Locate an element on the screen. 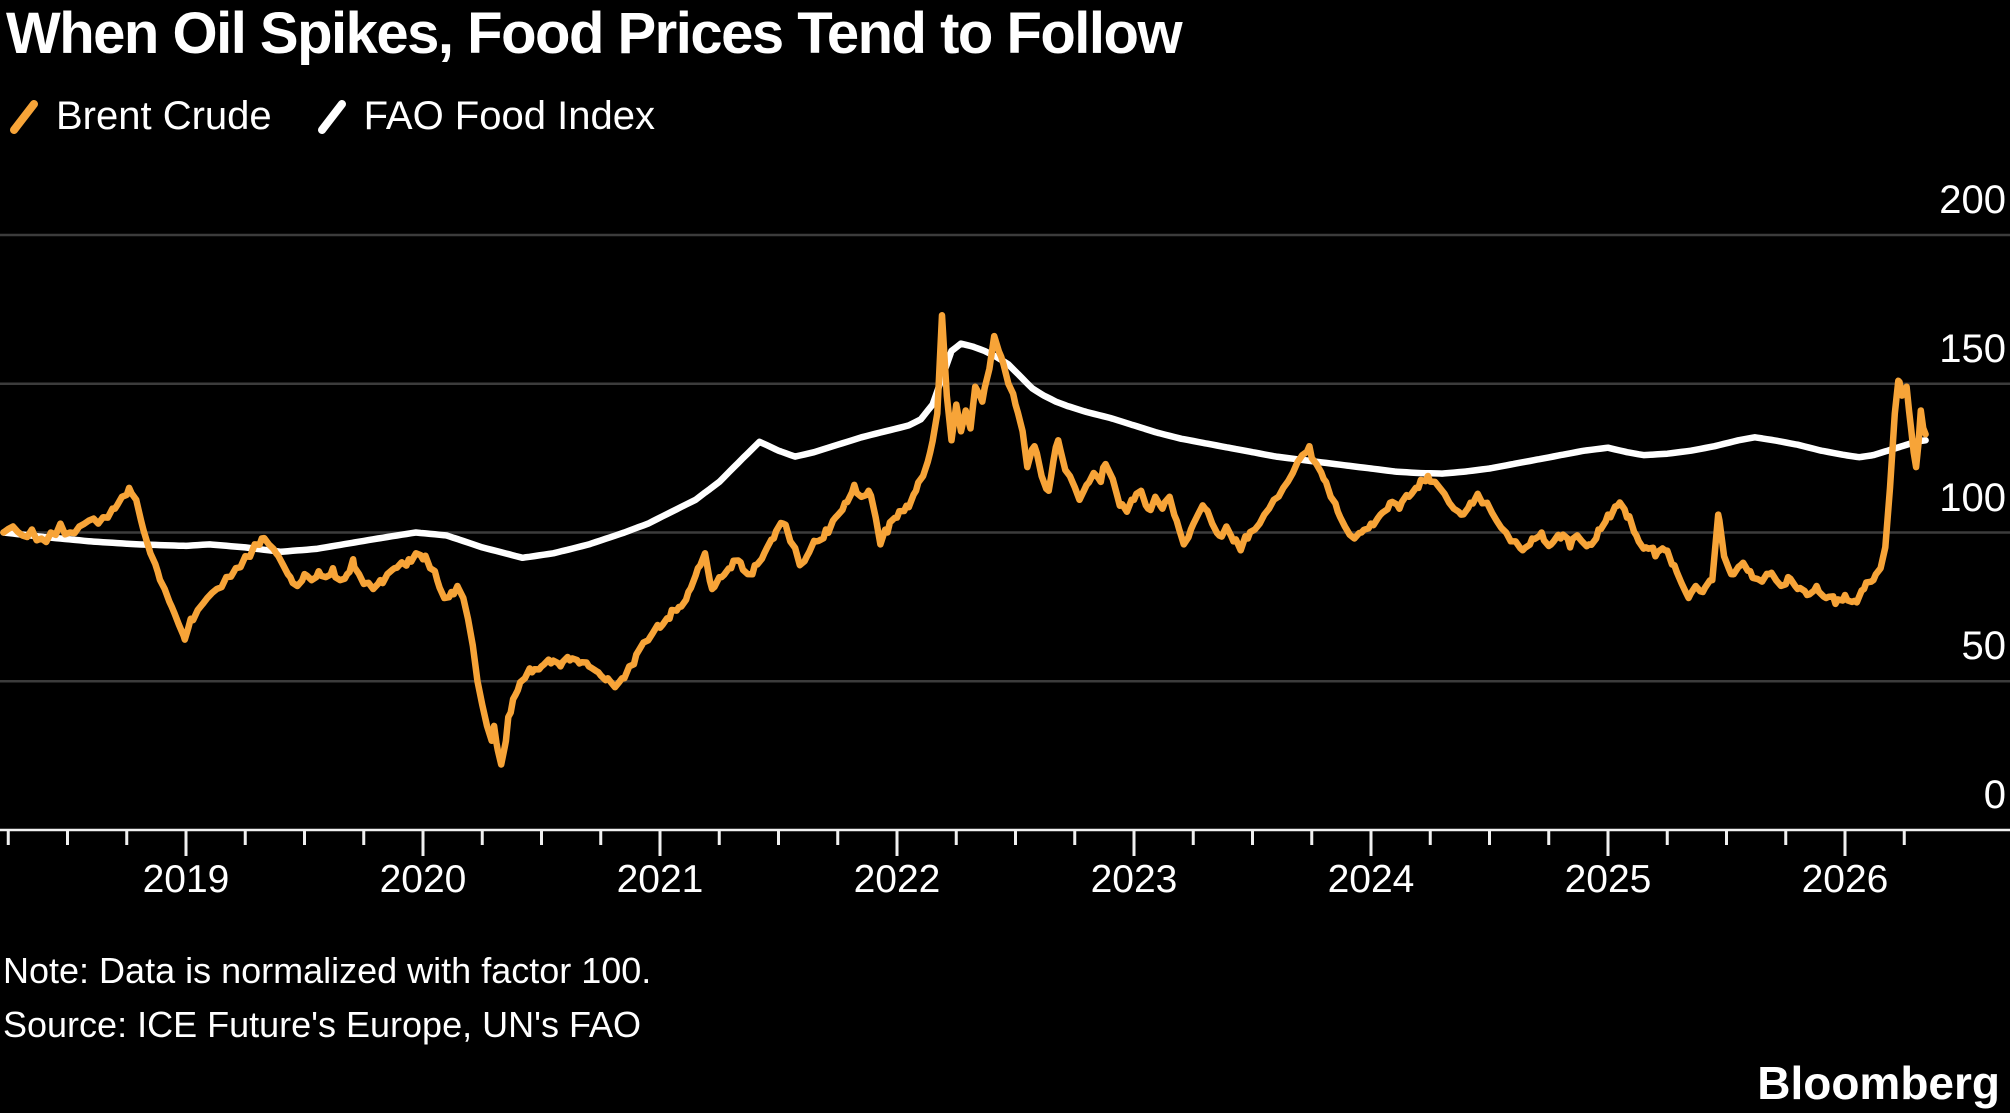  fao-slash-icon is located at coordinates (331, 116).